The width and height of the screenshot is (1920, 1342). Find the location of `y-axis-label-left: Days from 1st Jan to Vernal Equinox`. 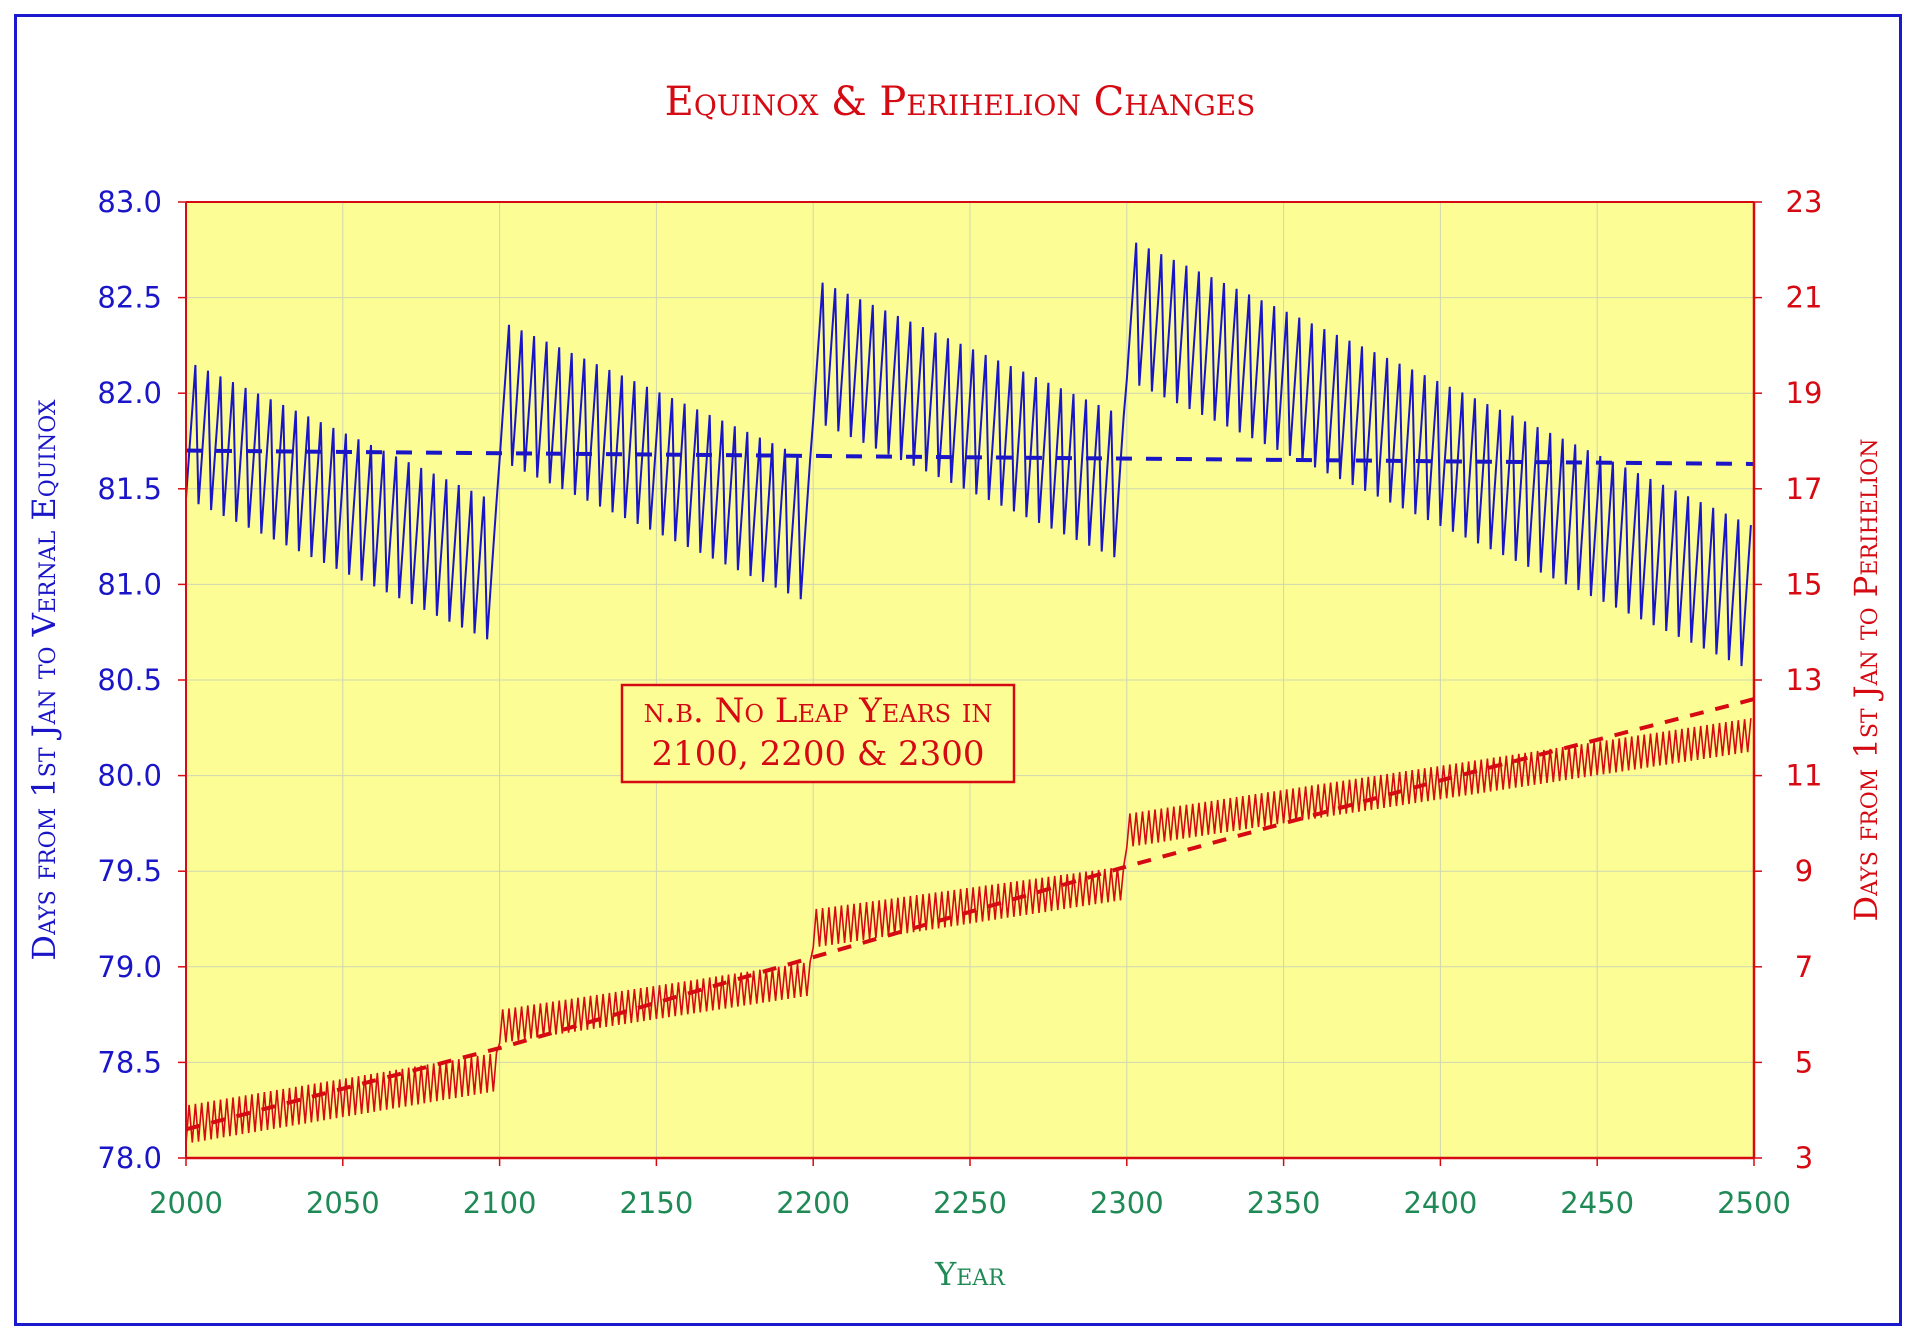

y-axis-label-left: Days from 1st Jan to Vernal Equinox is located at coordinates (44, 679).